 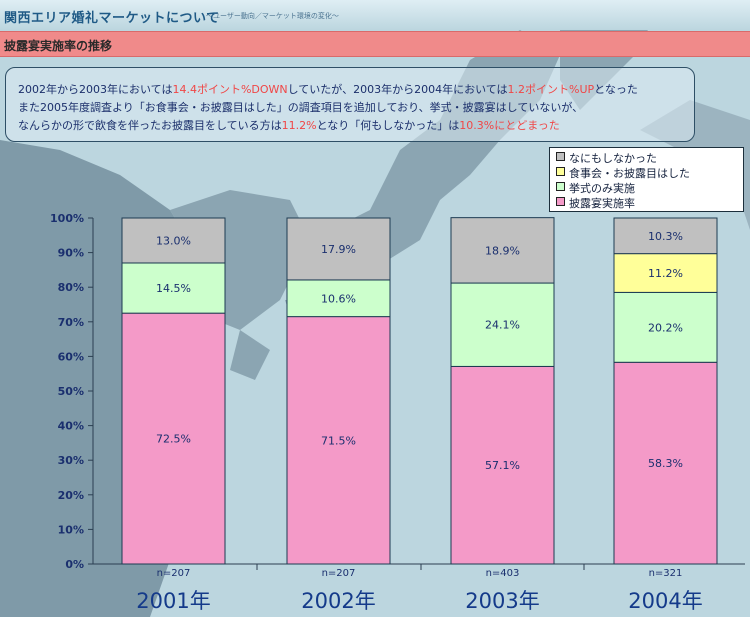 I want to click on legend-item-nothing: なにもしなかった, so click(x=606, y=157).